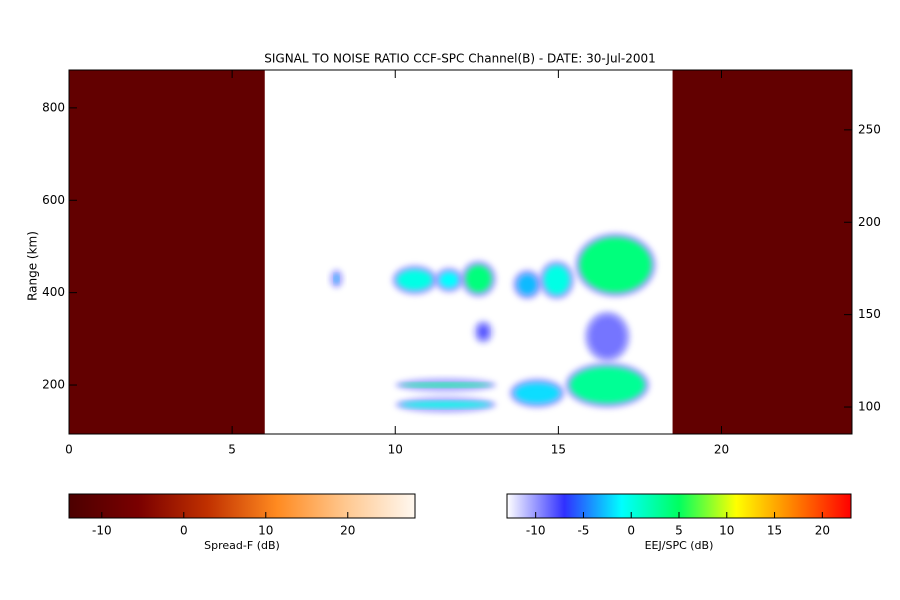 The width and height of the screenshot is (900, 600). What do you see at coordinates (869, 129) in the screenshot?
I see `y2-tick-label: 250` at bounding box center [869, 129].